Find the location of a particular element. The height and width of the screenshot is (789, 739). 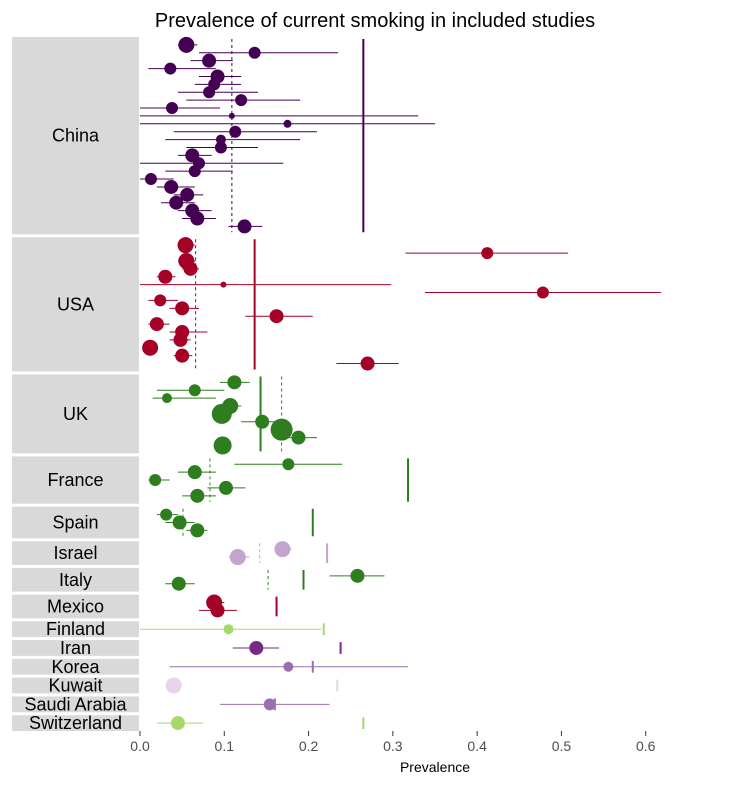

panel-france is located at coordinates (279, 480).